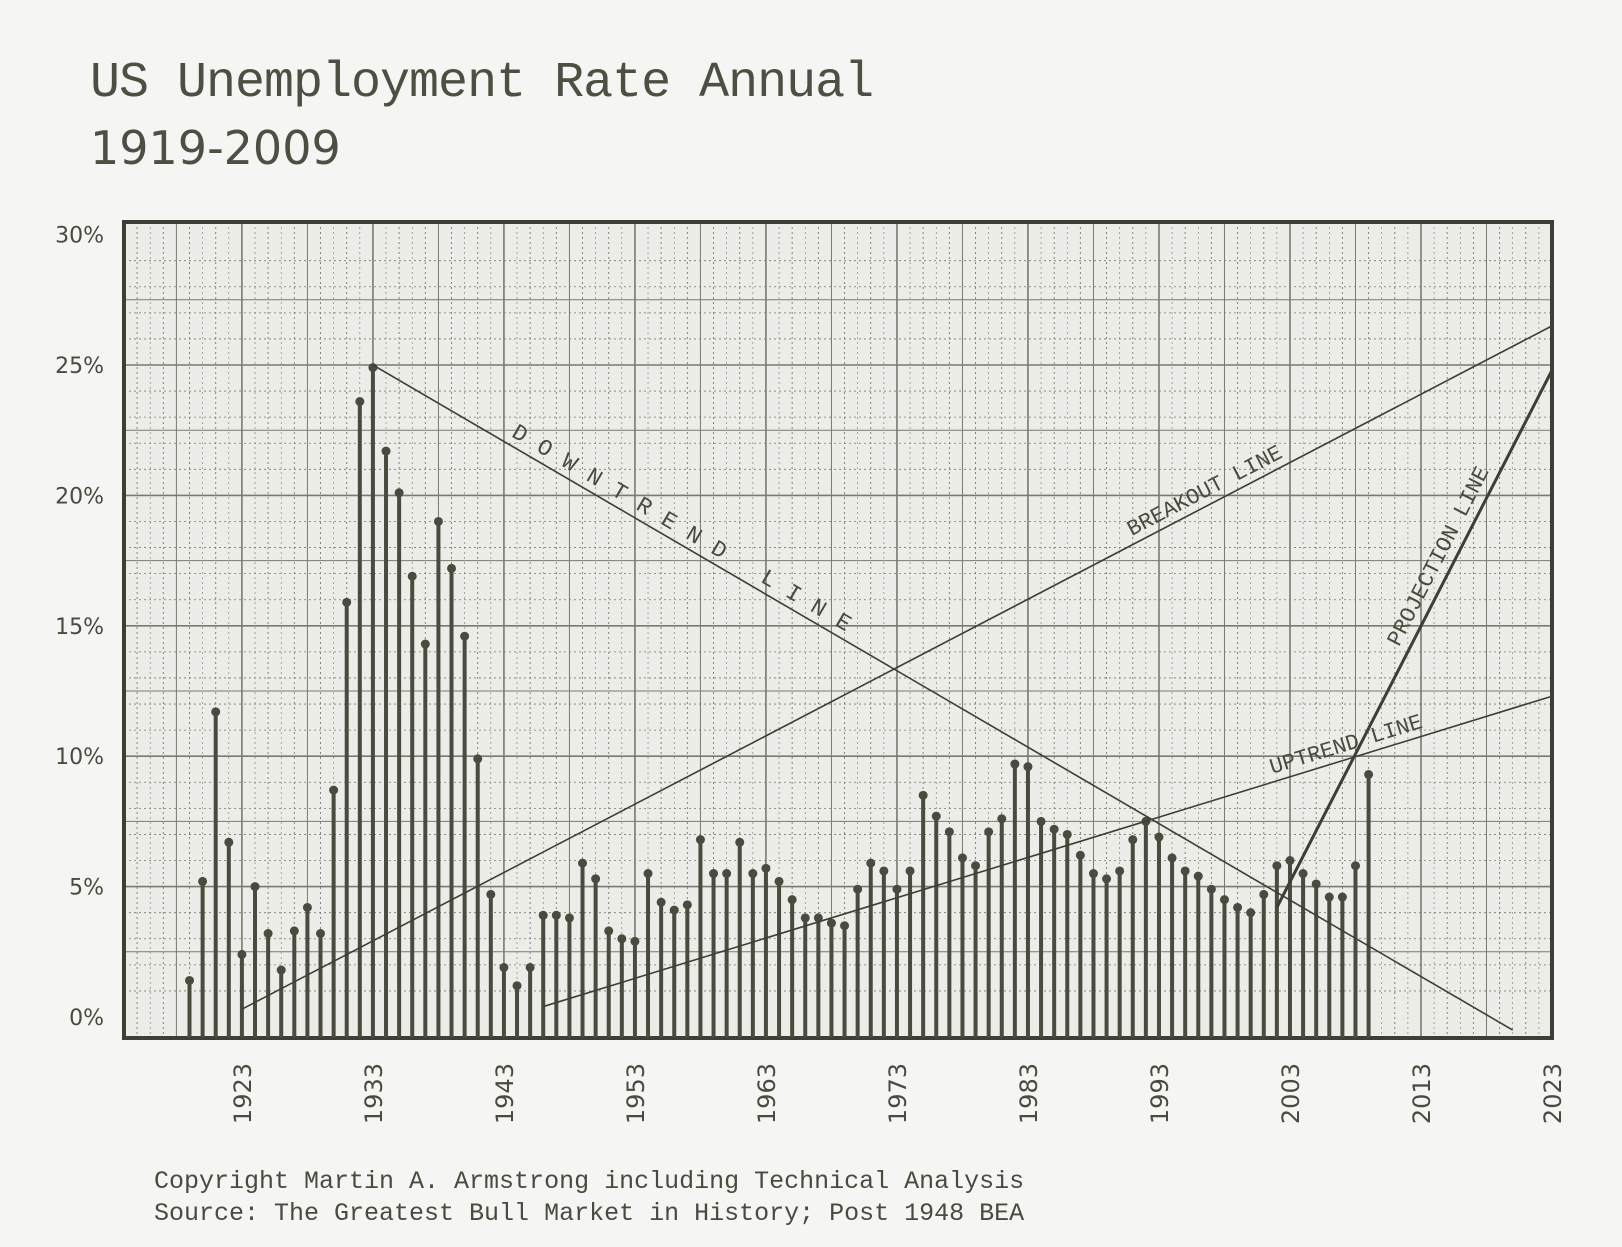 Image resolution: width=1622 pixels, height=1247 pixels. I want to click on bar-dot-1954, so click(648, 874).